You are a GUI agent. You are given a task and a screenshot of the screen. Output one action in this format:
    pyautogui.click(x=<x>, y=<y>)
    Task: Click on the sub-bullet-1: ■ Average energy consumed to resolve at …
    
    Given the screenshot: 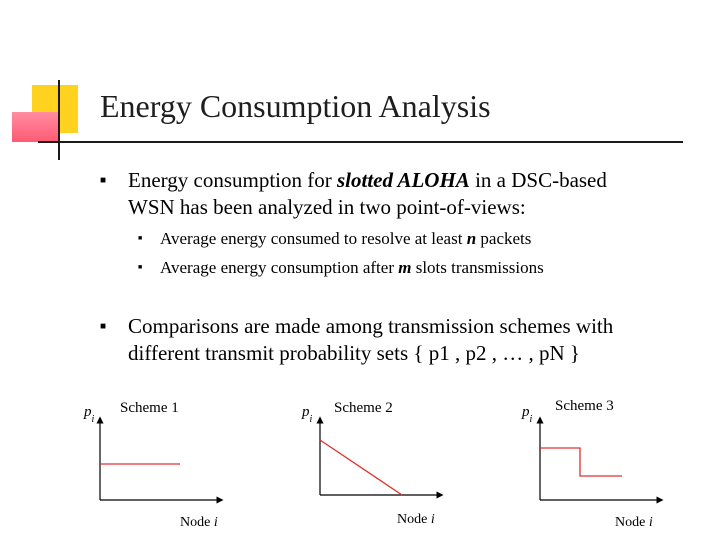 What is the action you would take?
    pyautogui.click(x=418, y=238)
    